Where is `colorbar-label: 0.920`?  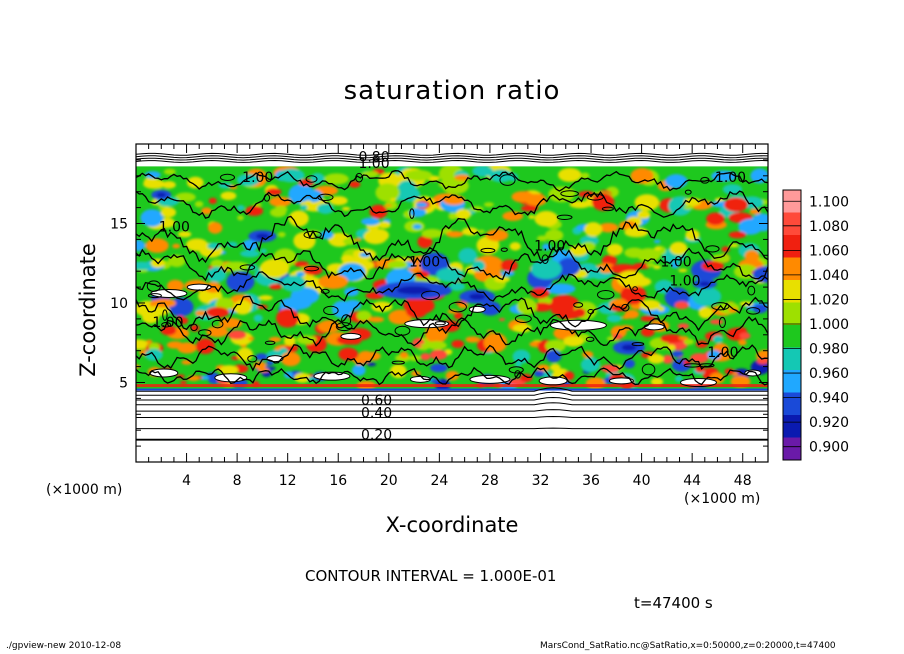 colorbar-label: 0.920 is located at coordinates (829, 423).